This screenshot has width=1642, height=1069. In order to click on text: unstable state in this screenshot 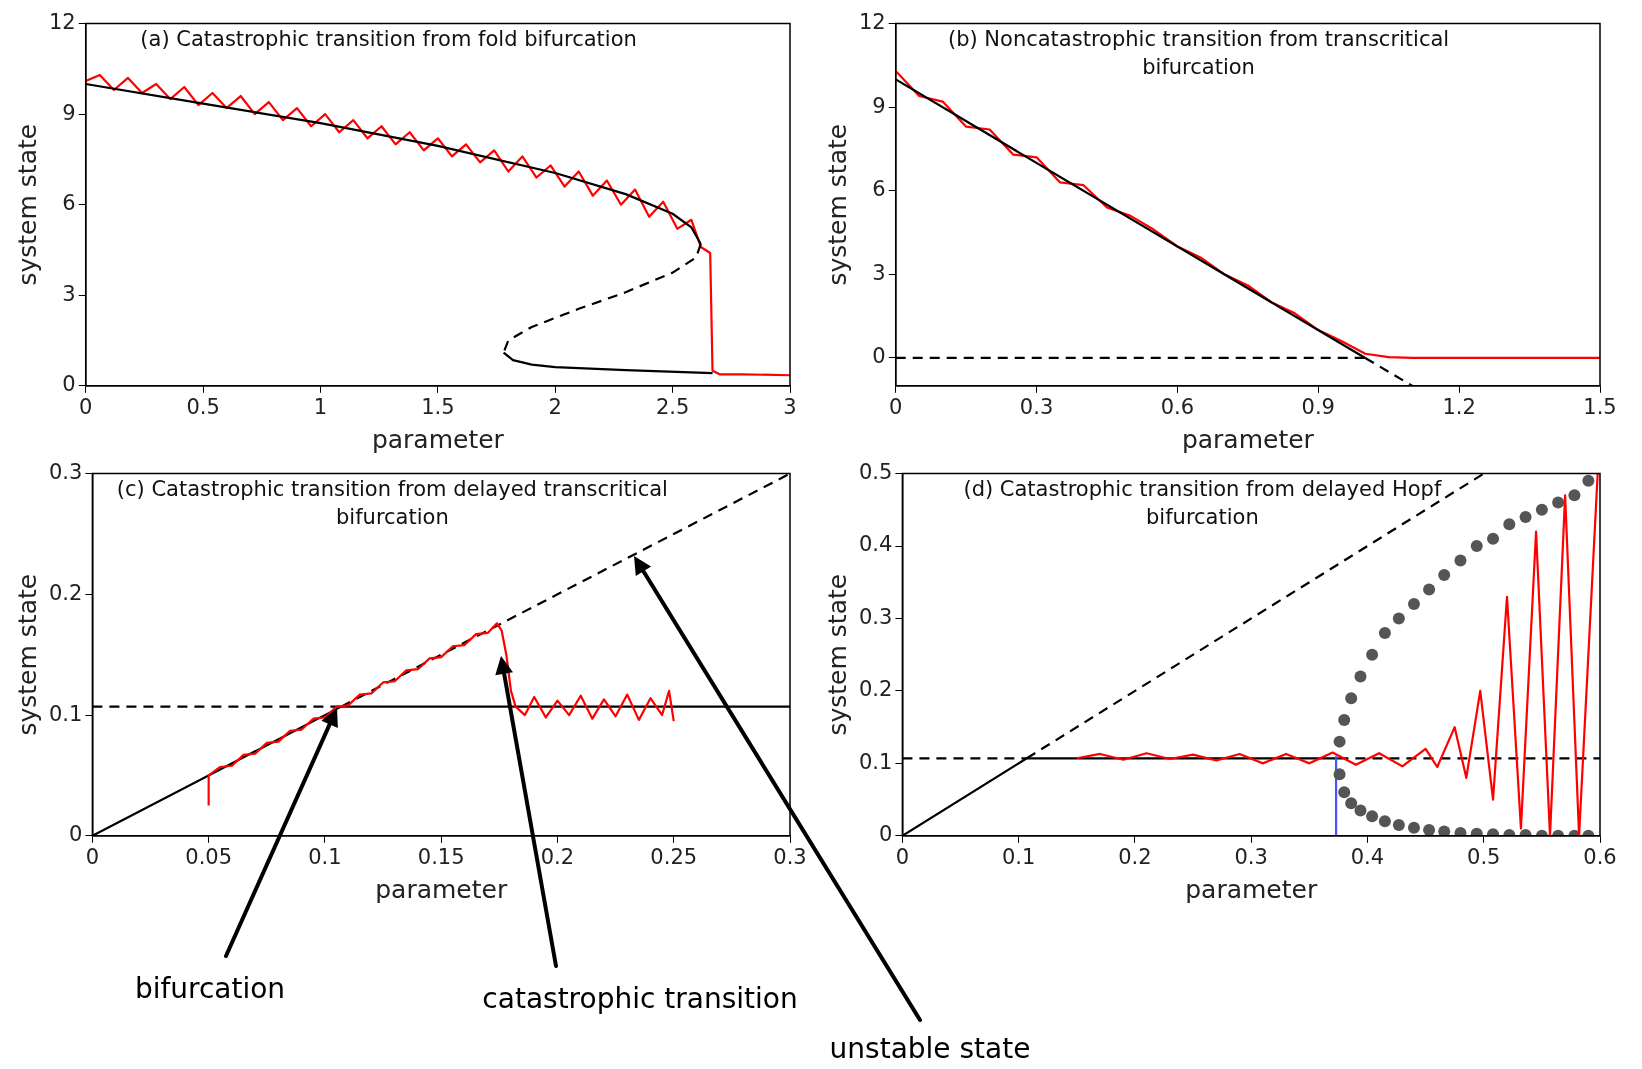, I will do `click(930, 1048)`.